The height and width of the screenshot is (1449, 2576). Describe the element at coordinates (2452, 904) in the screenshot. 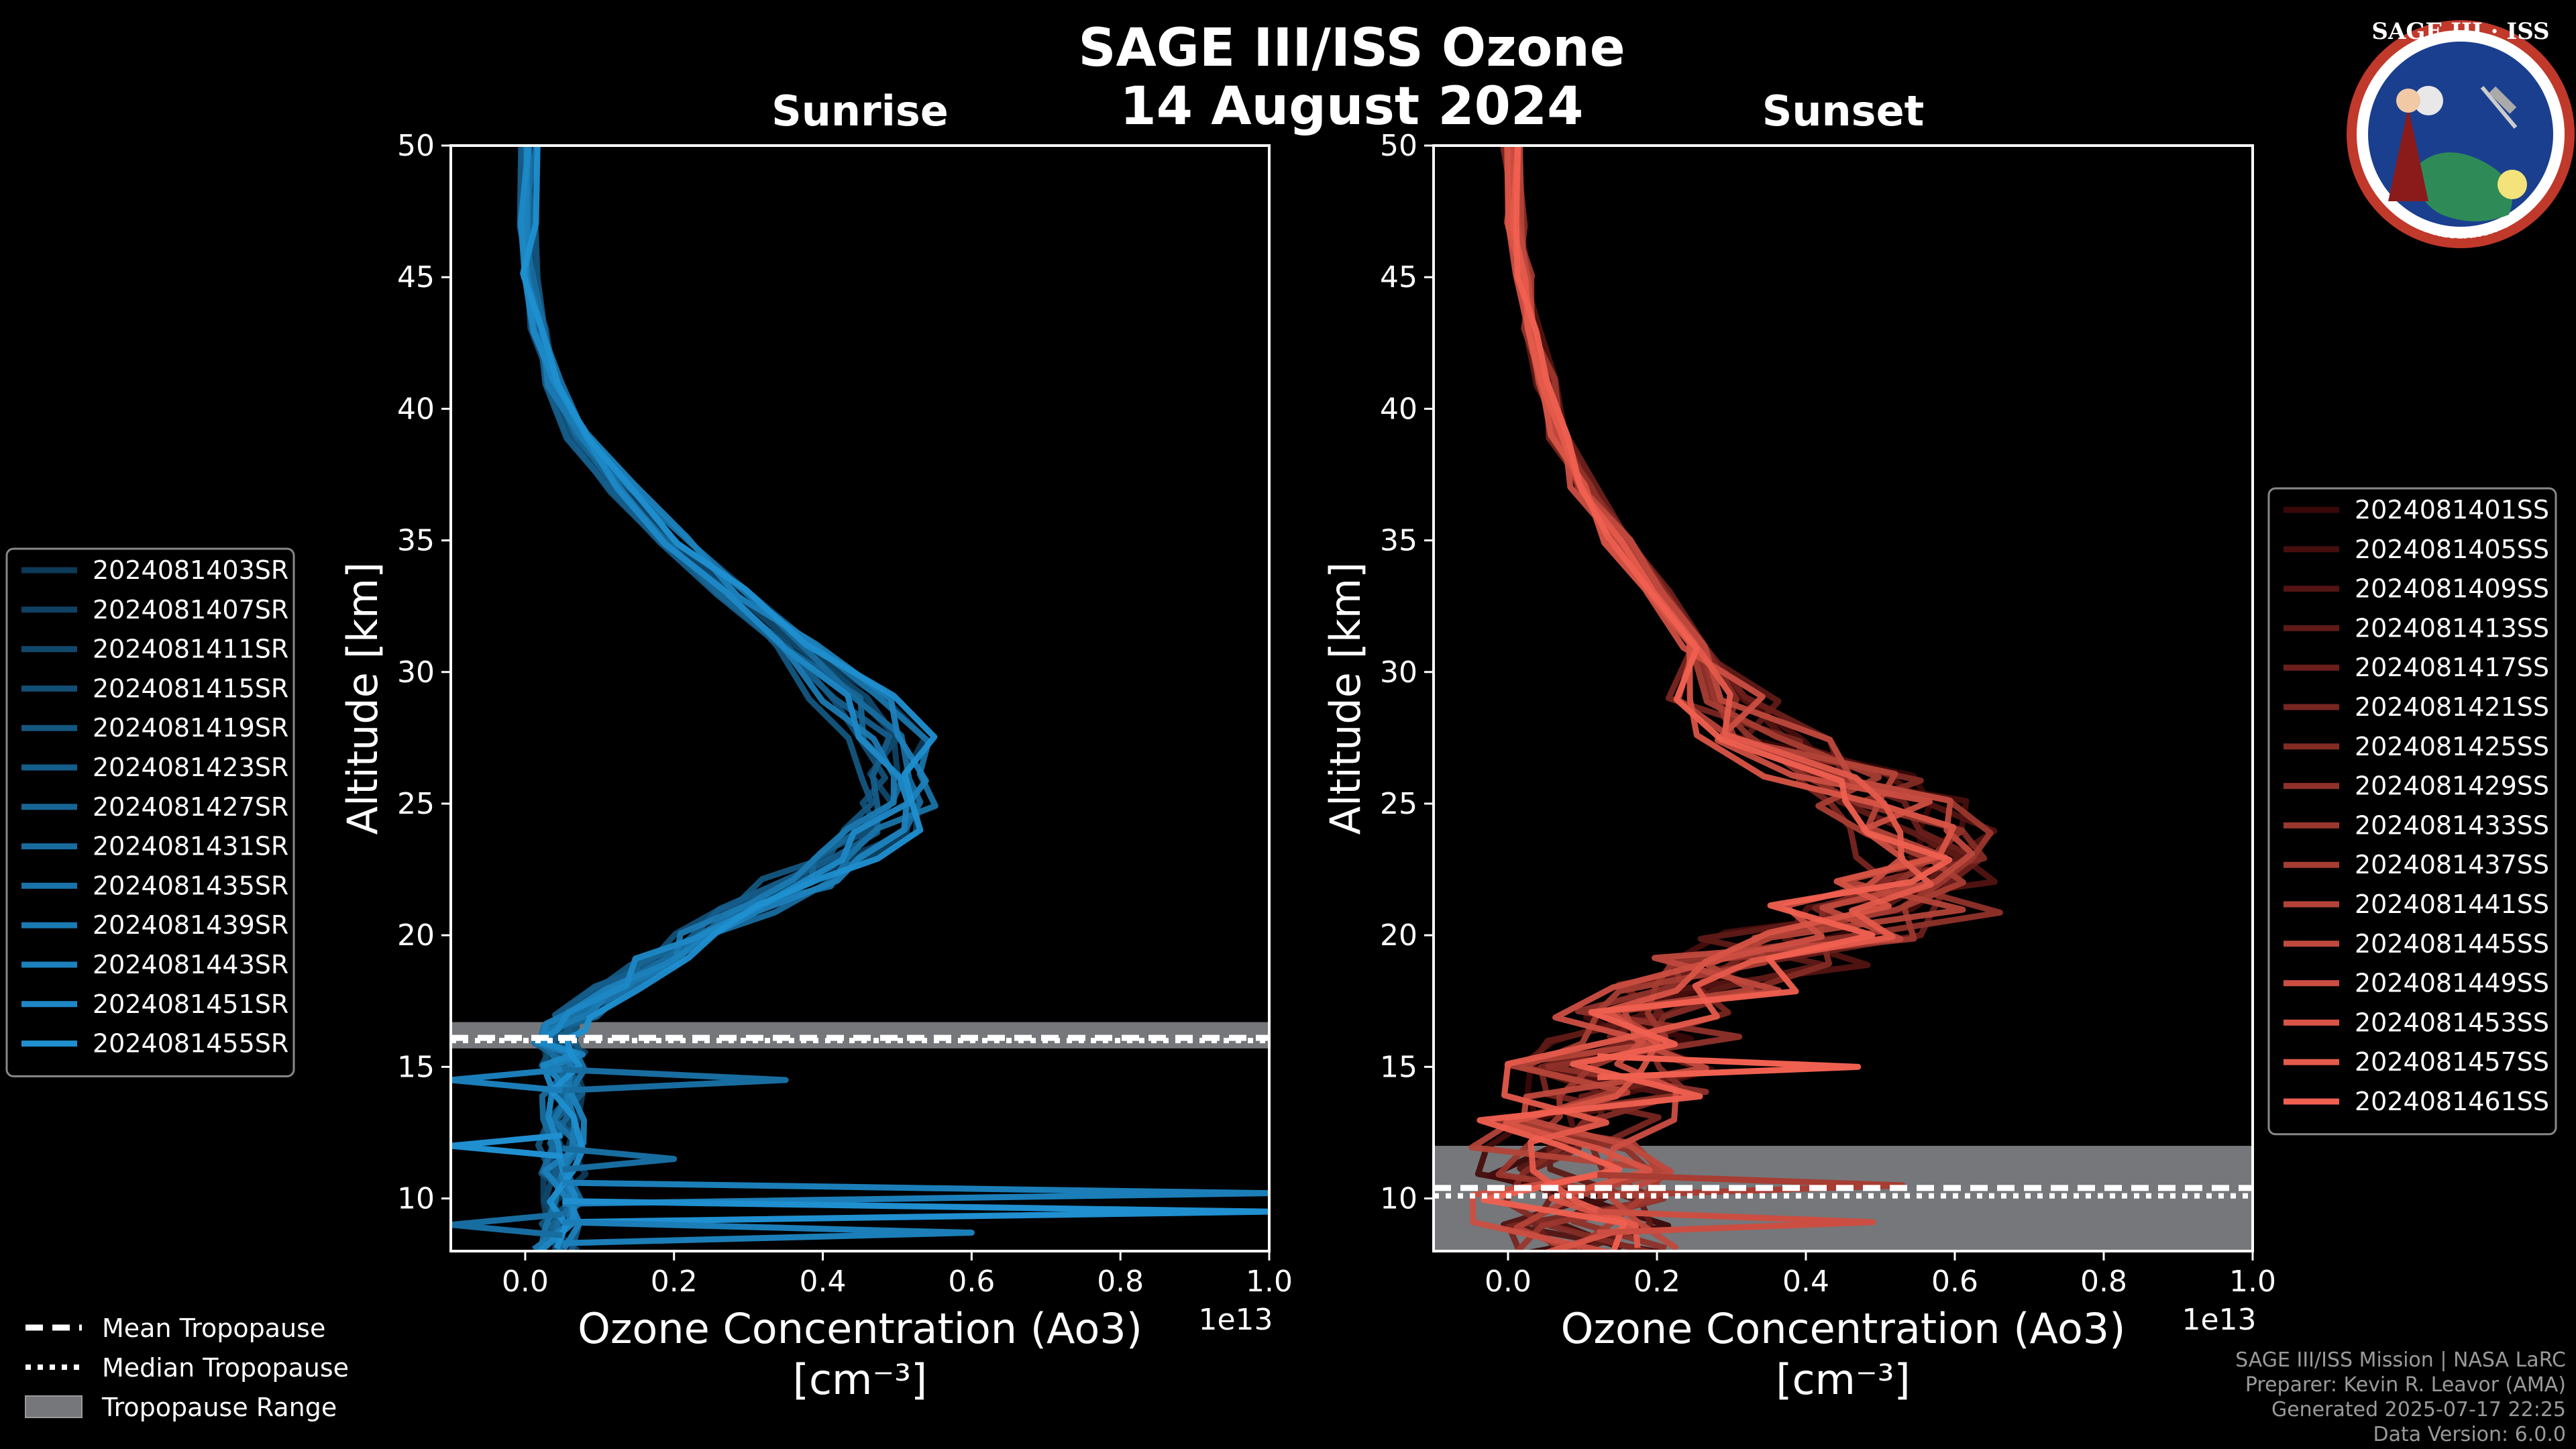

I see `legend-label: 2024081441SS` at that location.